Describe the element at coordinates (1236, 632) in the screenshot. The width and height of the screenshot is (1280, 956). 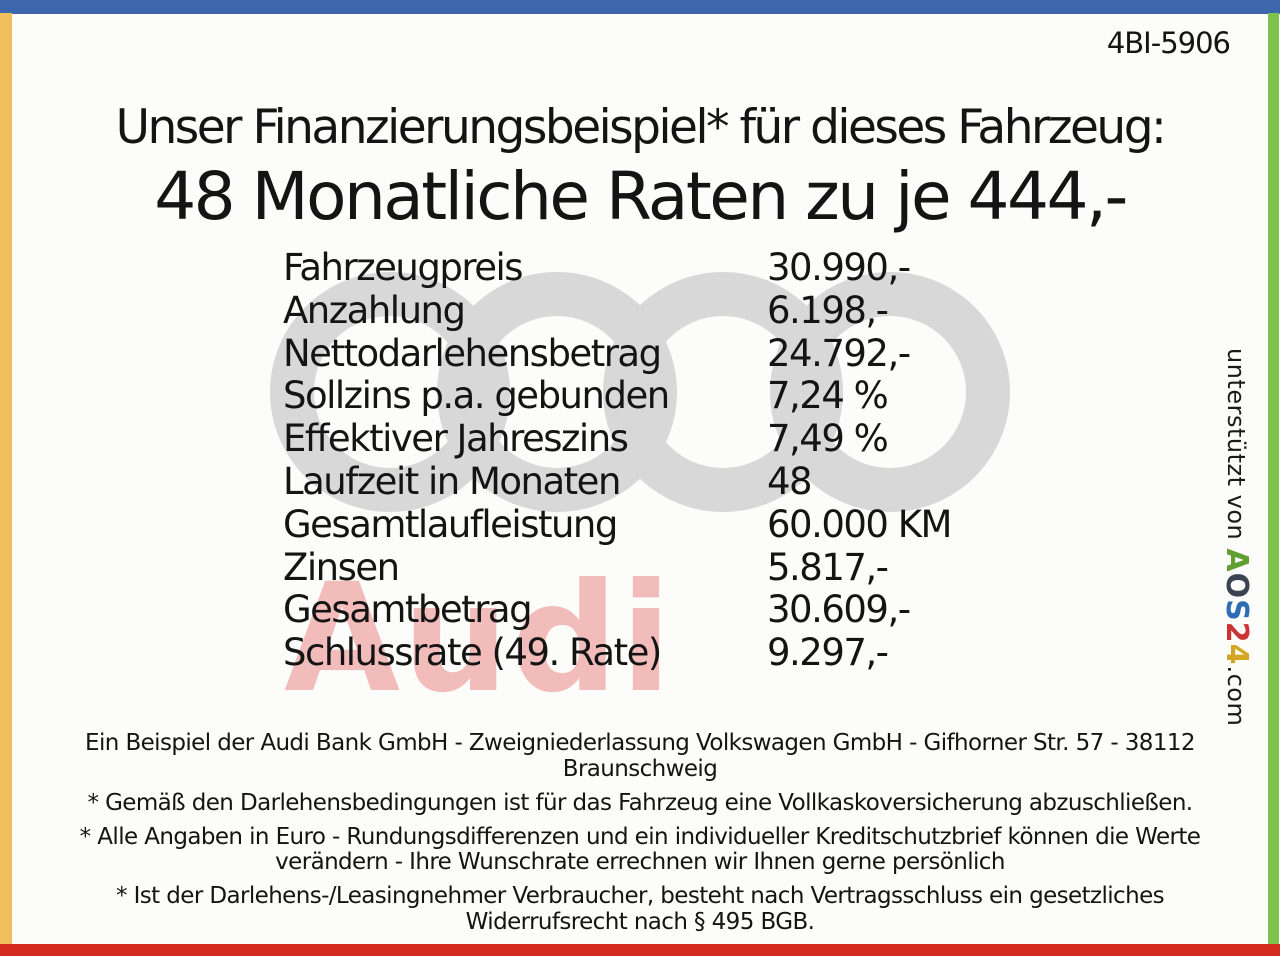
I see `aos24-logo-letter: 2` at that location.